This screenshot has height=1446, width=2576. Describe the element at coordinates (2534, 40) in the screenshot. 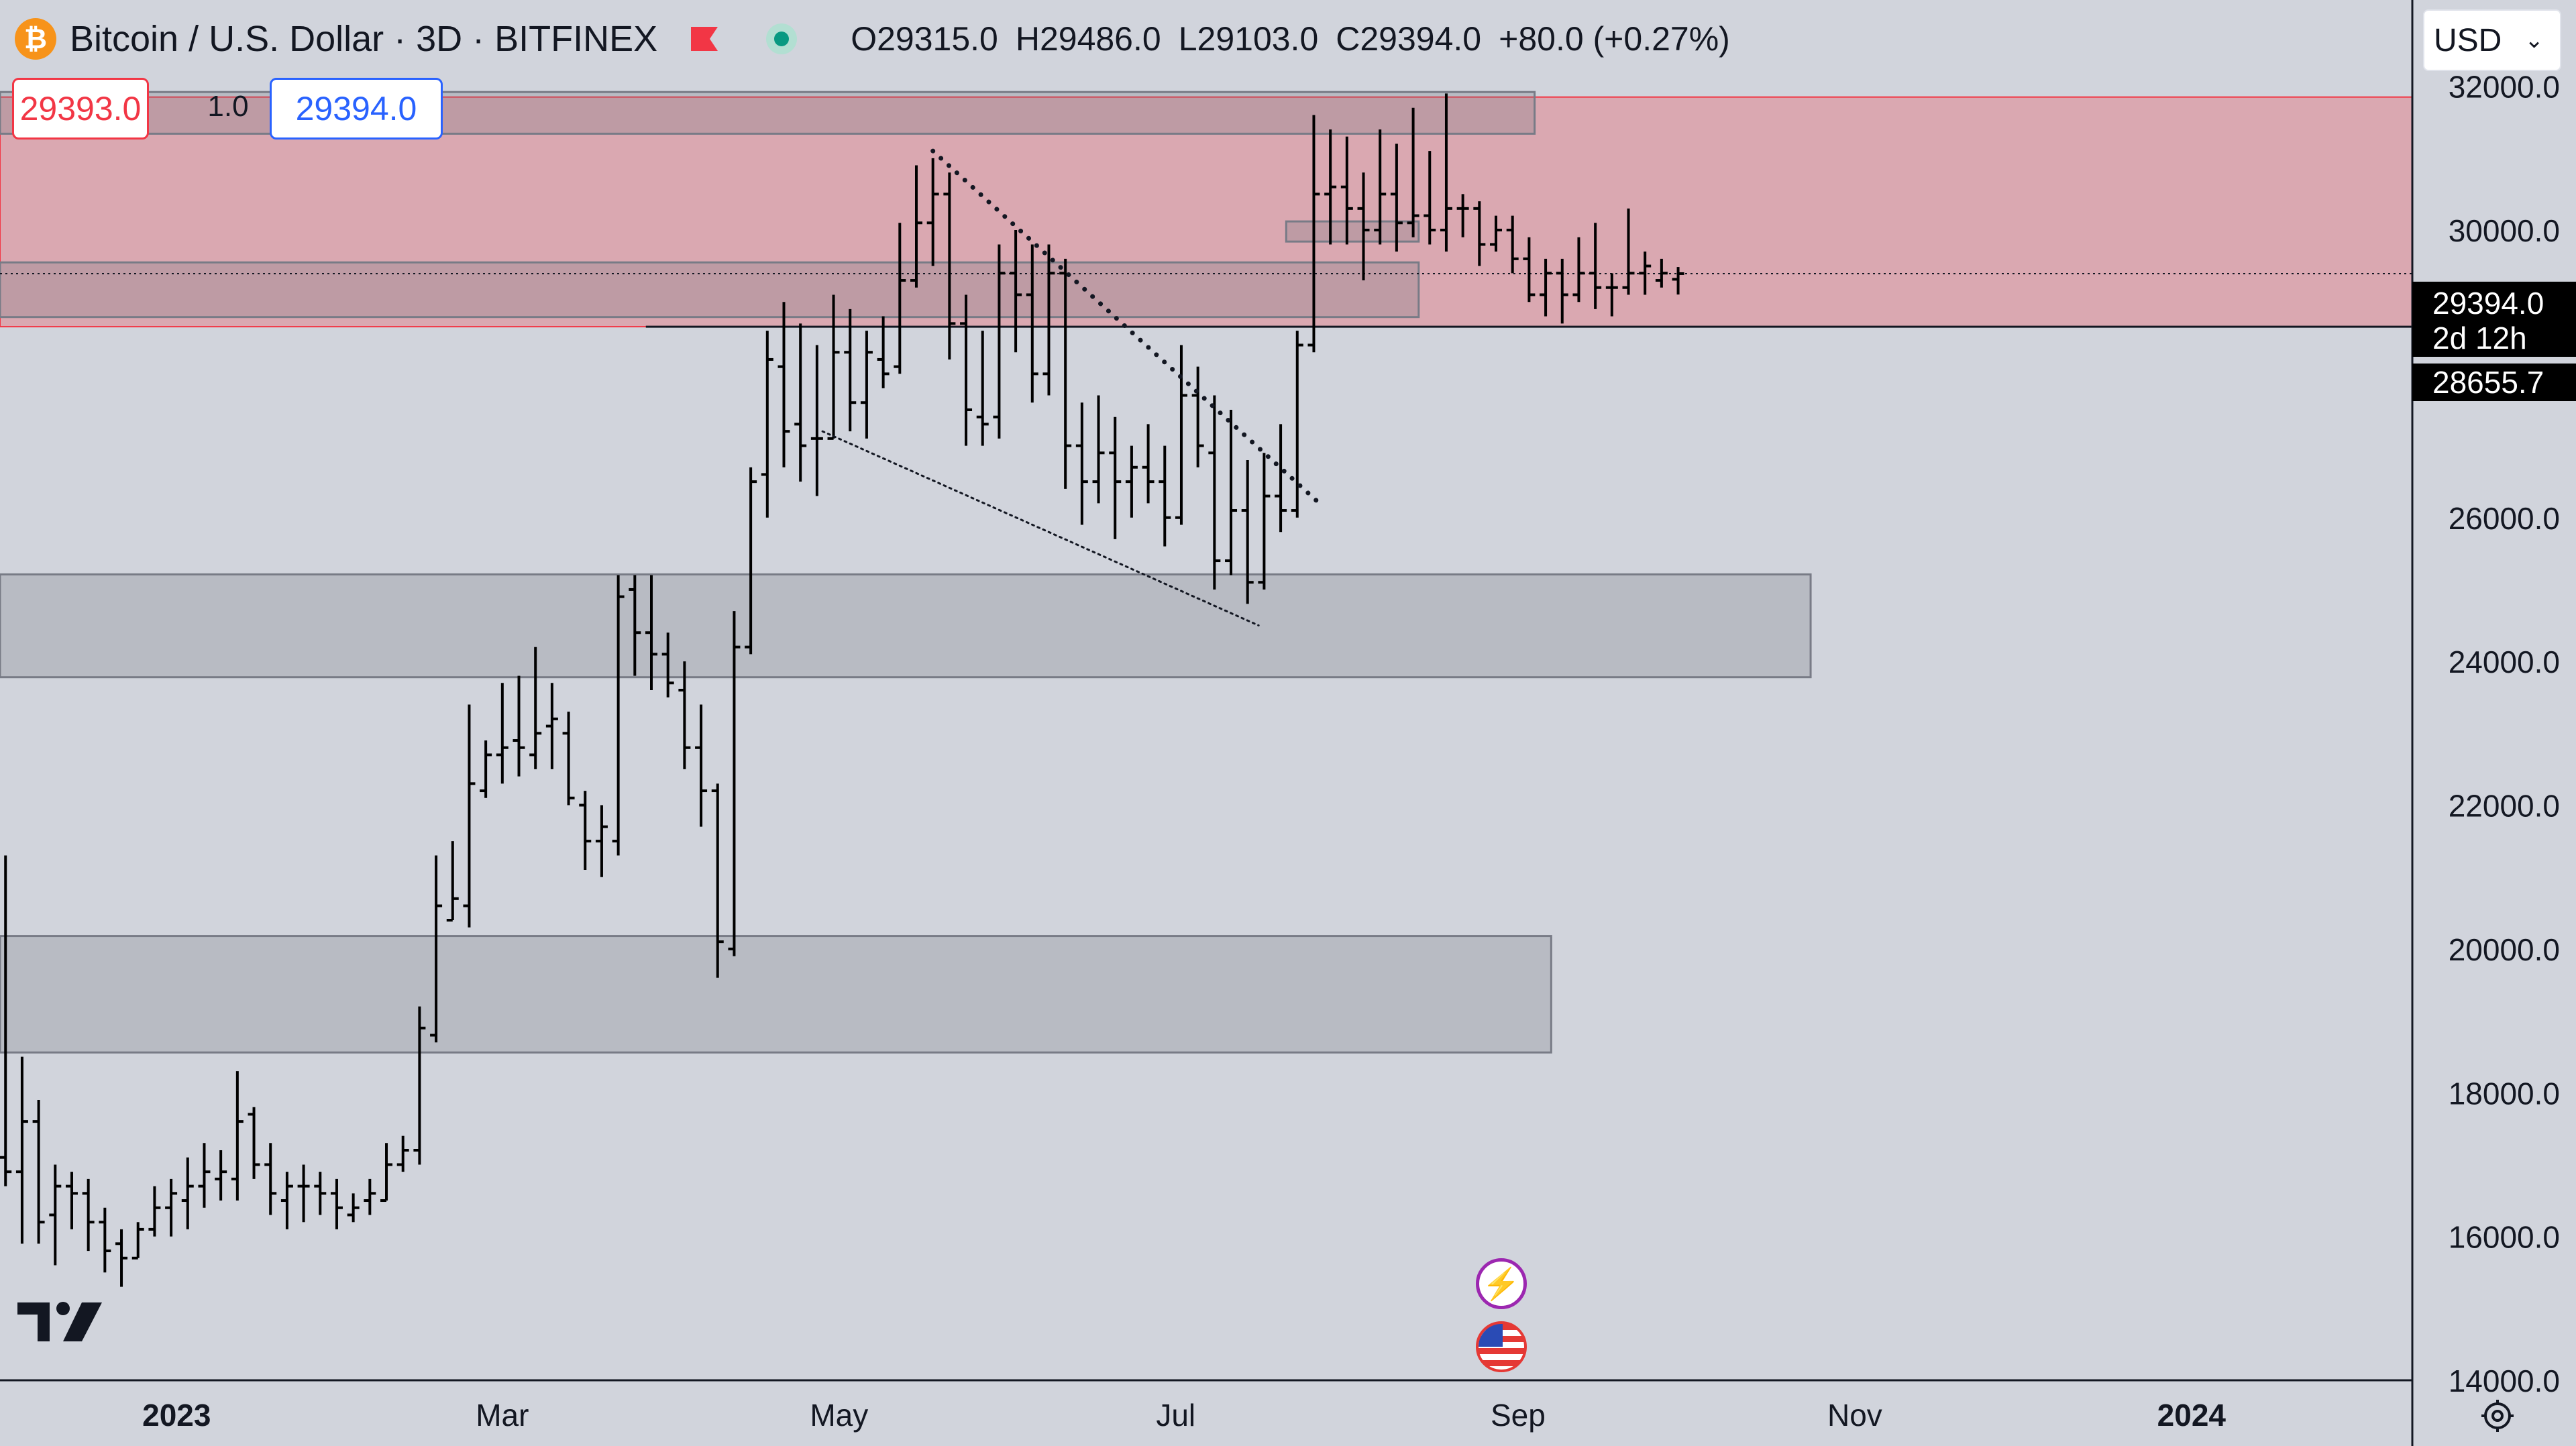

I see `chevron-down-icon: ⌄` at that location.